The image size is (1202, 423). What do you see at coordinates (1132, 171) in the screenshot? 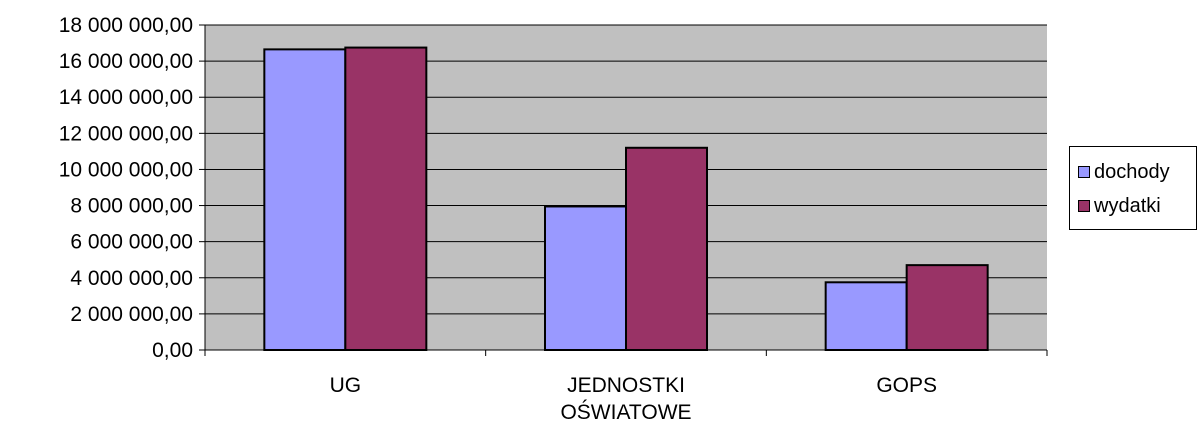
I see `legend-label-dochody: dochody` at bounding box center [1132, 171].